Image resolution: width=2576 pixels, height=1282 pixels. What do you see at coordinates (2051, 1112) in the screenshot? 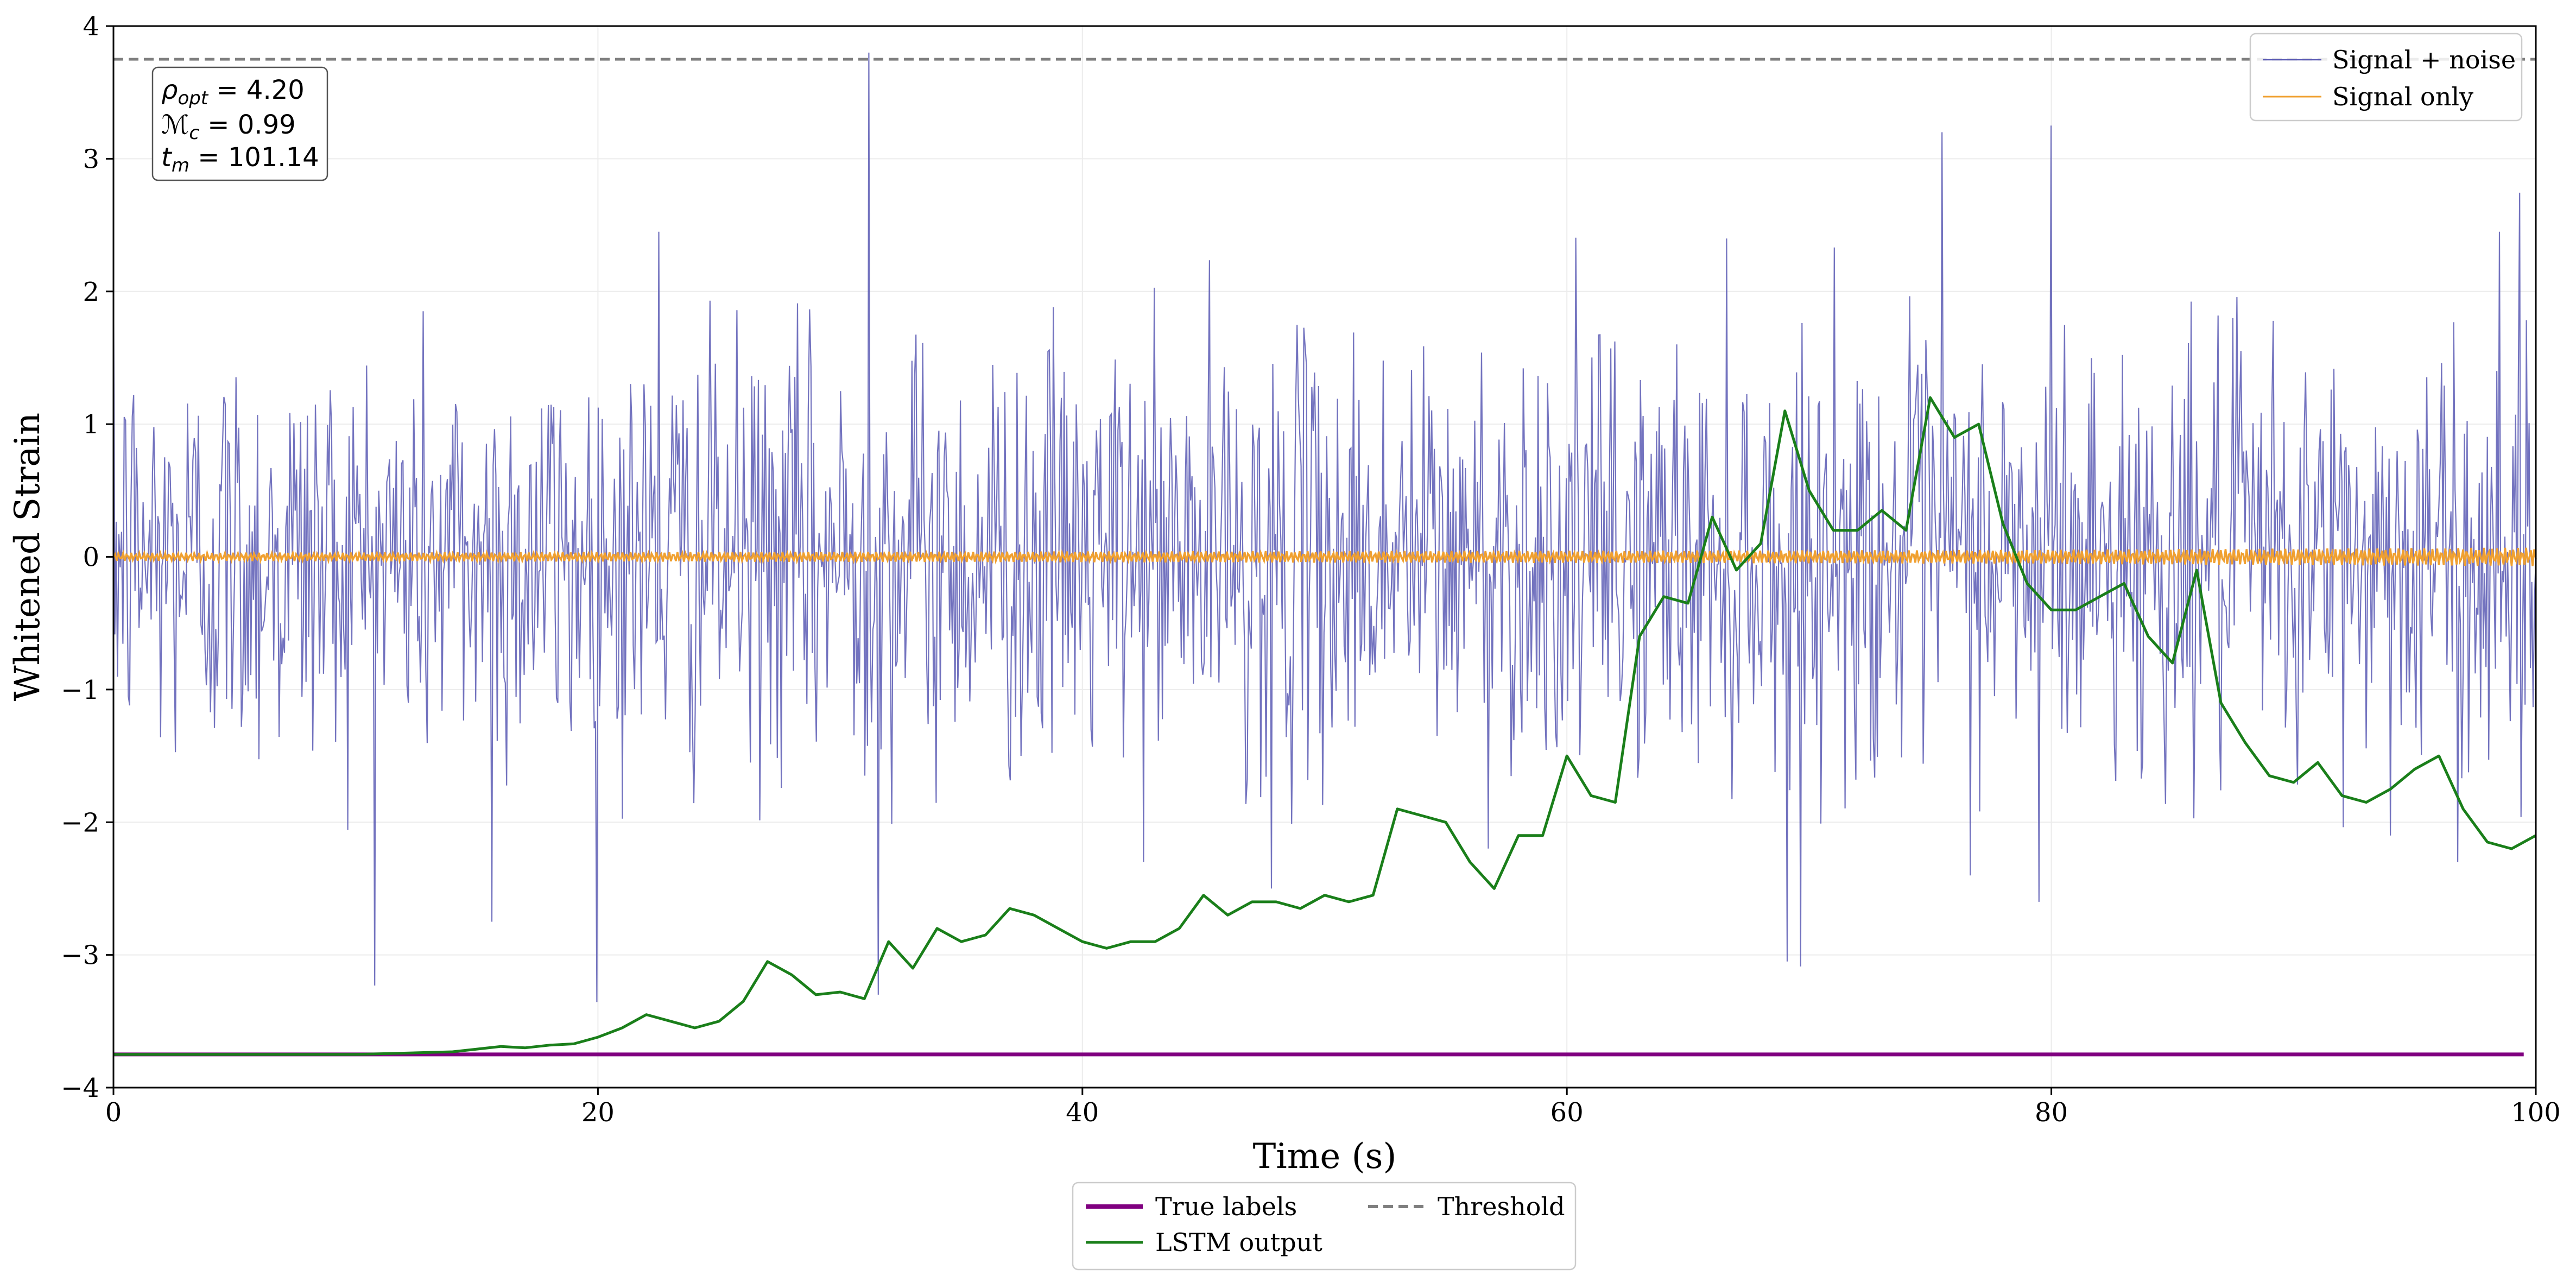
I see `x-tick-label: 80` at bounding box center [2051, 1112].